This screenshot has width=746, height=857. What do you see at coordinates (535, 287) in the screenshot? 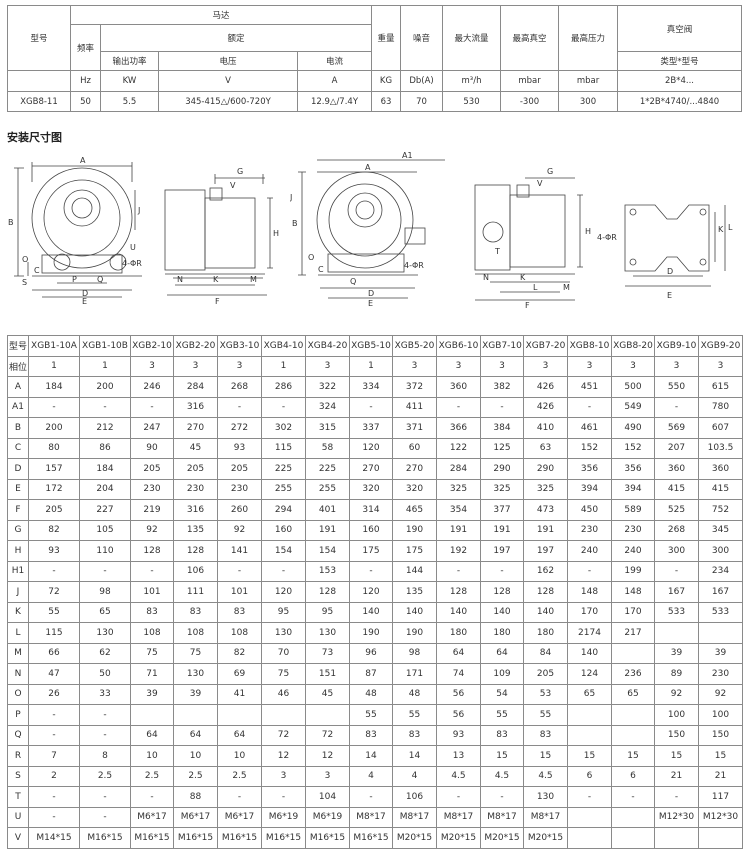
I see `dimension-label: L` at bounding box center [535, 287].